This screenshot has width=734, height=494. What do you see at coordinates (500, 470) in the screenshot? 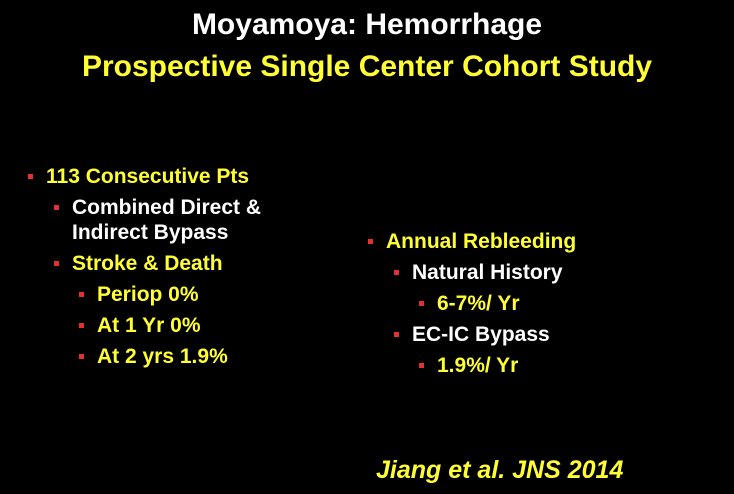
I see `citation: Jiang et al. JNS 2014` at bounding box center [500, 470].